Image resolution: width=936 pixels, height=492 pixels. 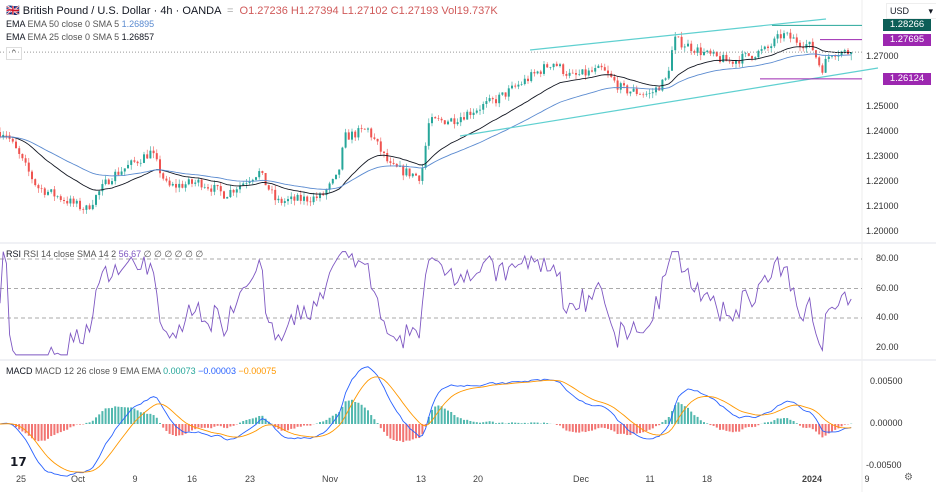 What do you see at coordinates (257, 371) in the screenshot?
I see `macd-signal-value: −0.00075` at bounding box center [257, 371].